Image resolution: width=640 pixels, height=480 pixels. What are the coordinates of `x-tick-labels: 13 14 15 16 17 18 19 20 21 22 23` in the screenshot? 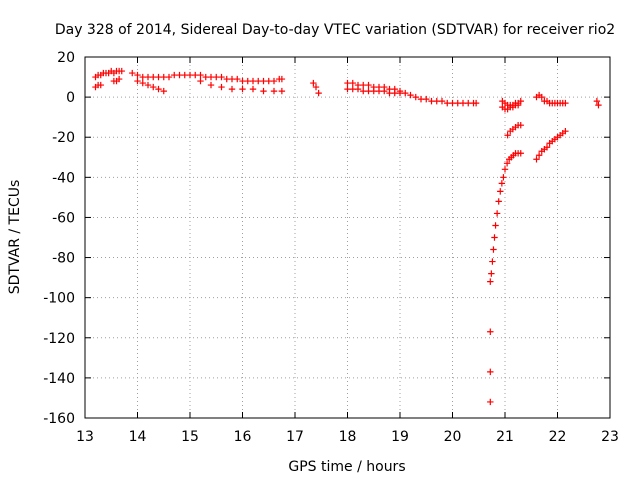 It's located at (347, 437).